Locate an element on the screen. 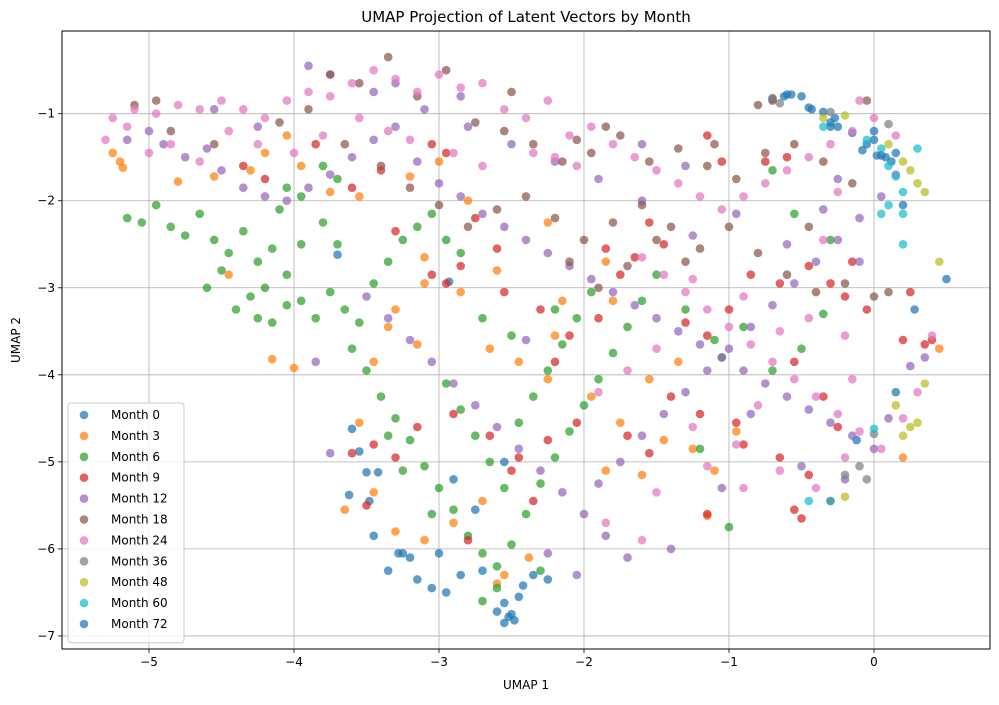 The width and height of the screenshot is (999, 705). legend-label: Month 24 is located at coordinates (139, 540).